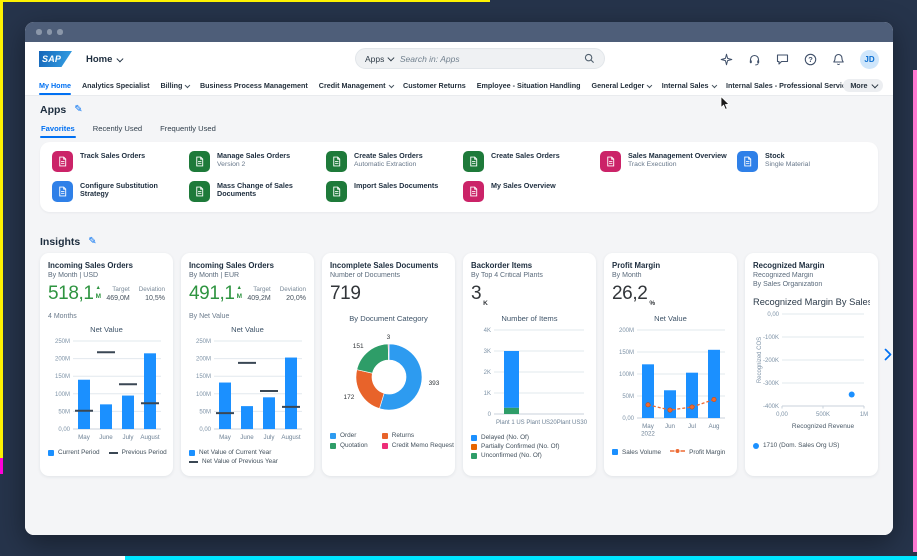 This screenshot has width=917, height=560. Describe the element at coordinates (209, 316) in the screenshot. I see `card-footnote: By Net Value` at that location.